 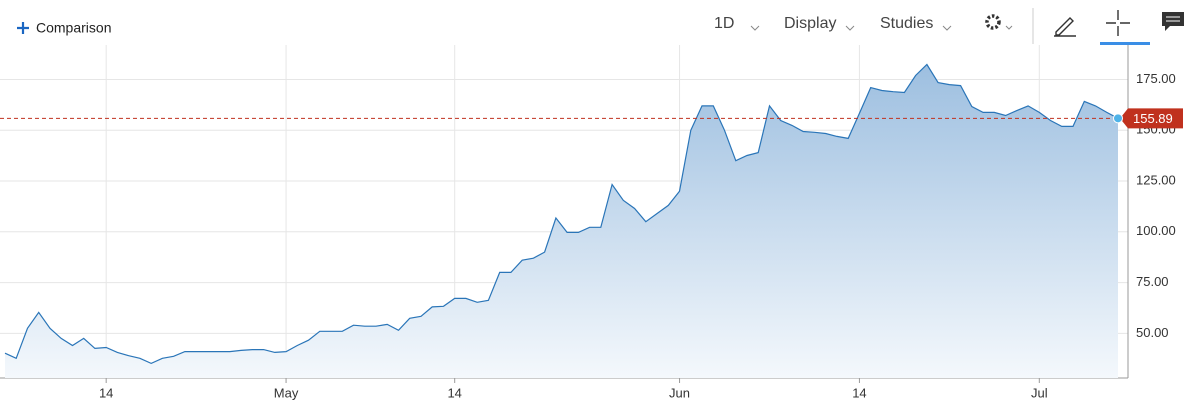 I want to click on last-point, so click(x=1118, y=118).